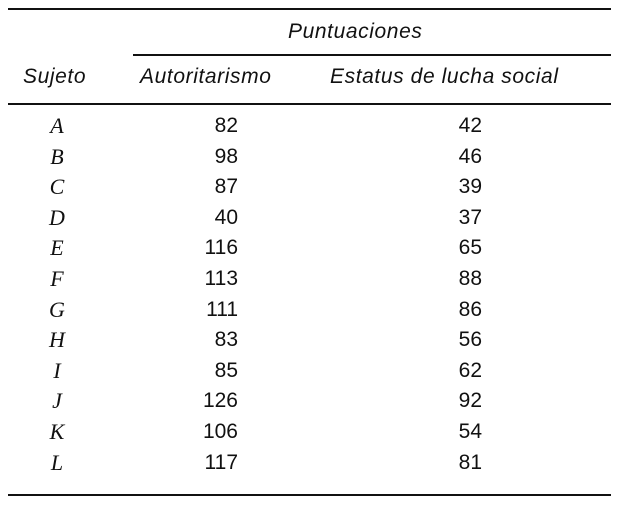 This screenshot has width=619, height=505. I want to click on table-row: K 106 54, so click(309, 434).